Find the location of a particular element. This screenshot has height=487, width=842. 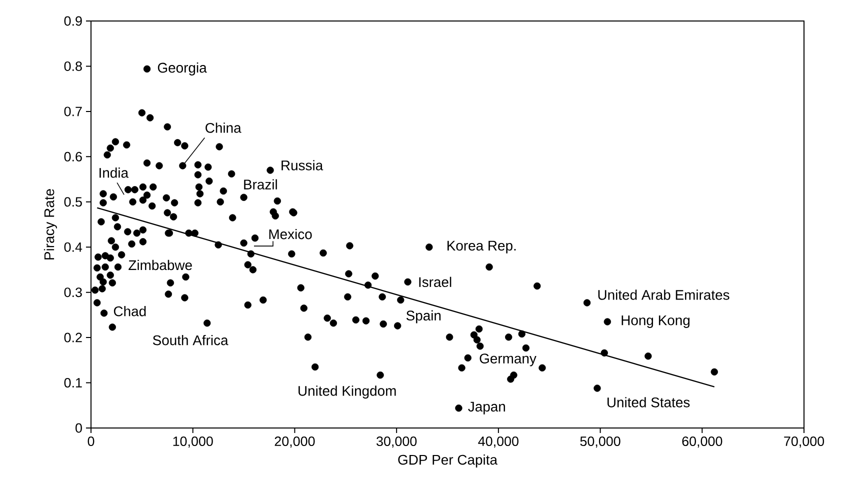

annotation: Korea Rep. is located at coordinates (482, 247).